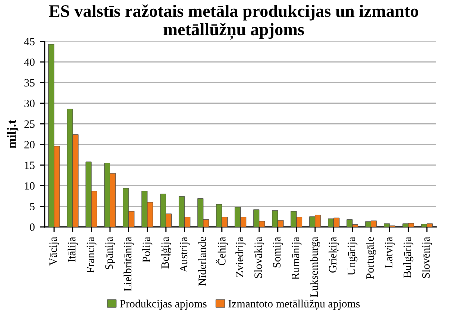 The width and height of the screenshot is (450, 320). Describe the element at coordinates (222, 251) in the screenshot. I see `x-tick-label: Čehija` at that location.